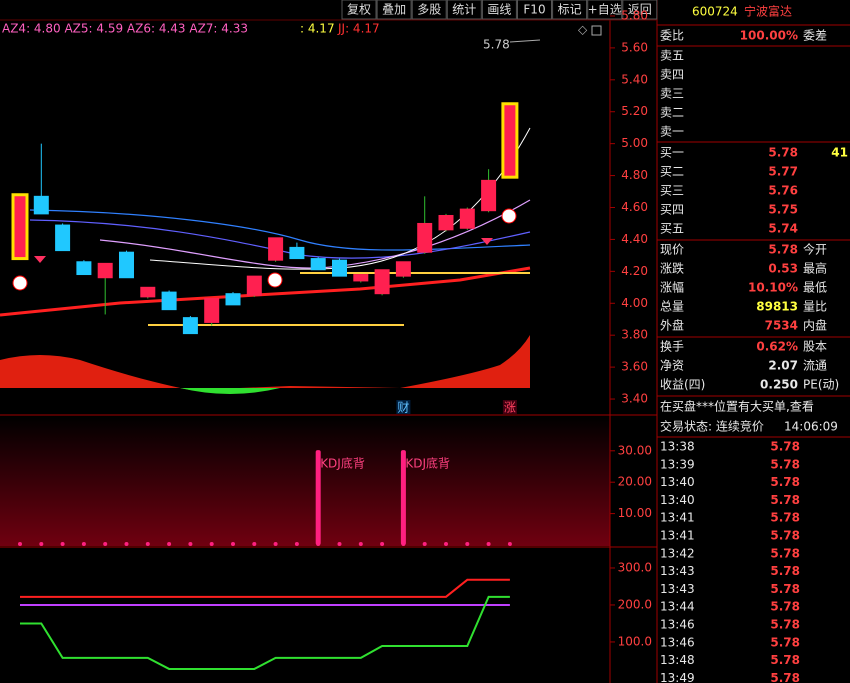 Image resolution: width=850 pixels, height=683 pixels. Describe the element at coordinates (635, 482) in the screenshot. I see `y-tick-label: 20.00` at that location.